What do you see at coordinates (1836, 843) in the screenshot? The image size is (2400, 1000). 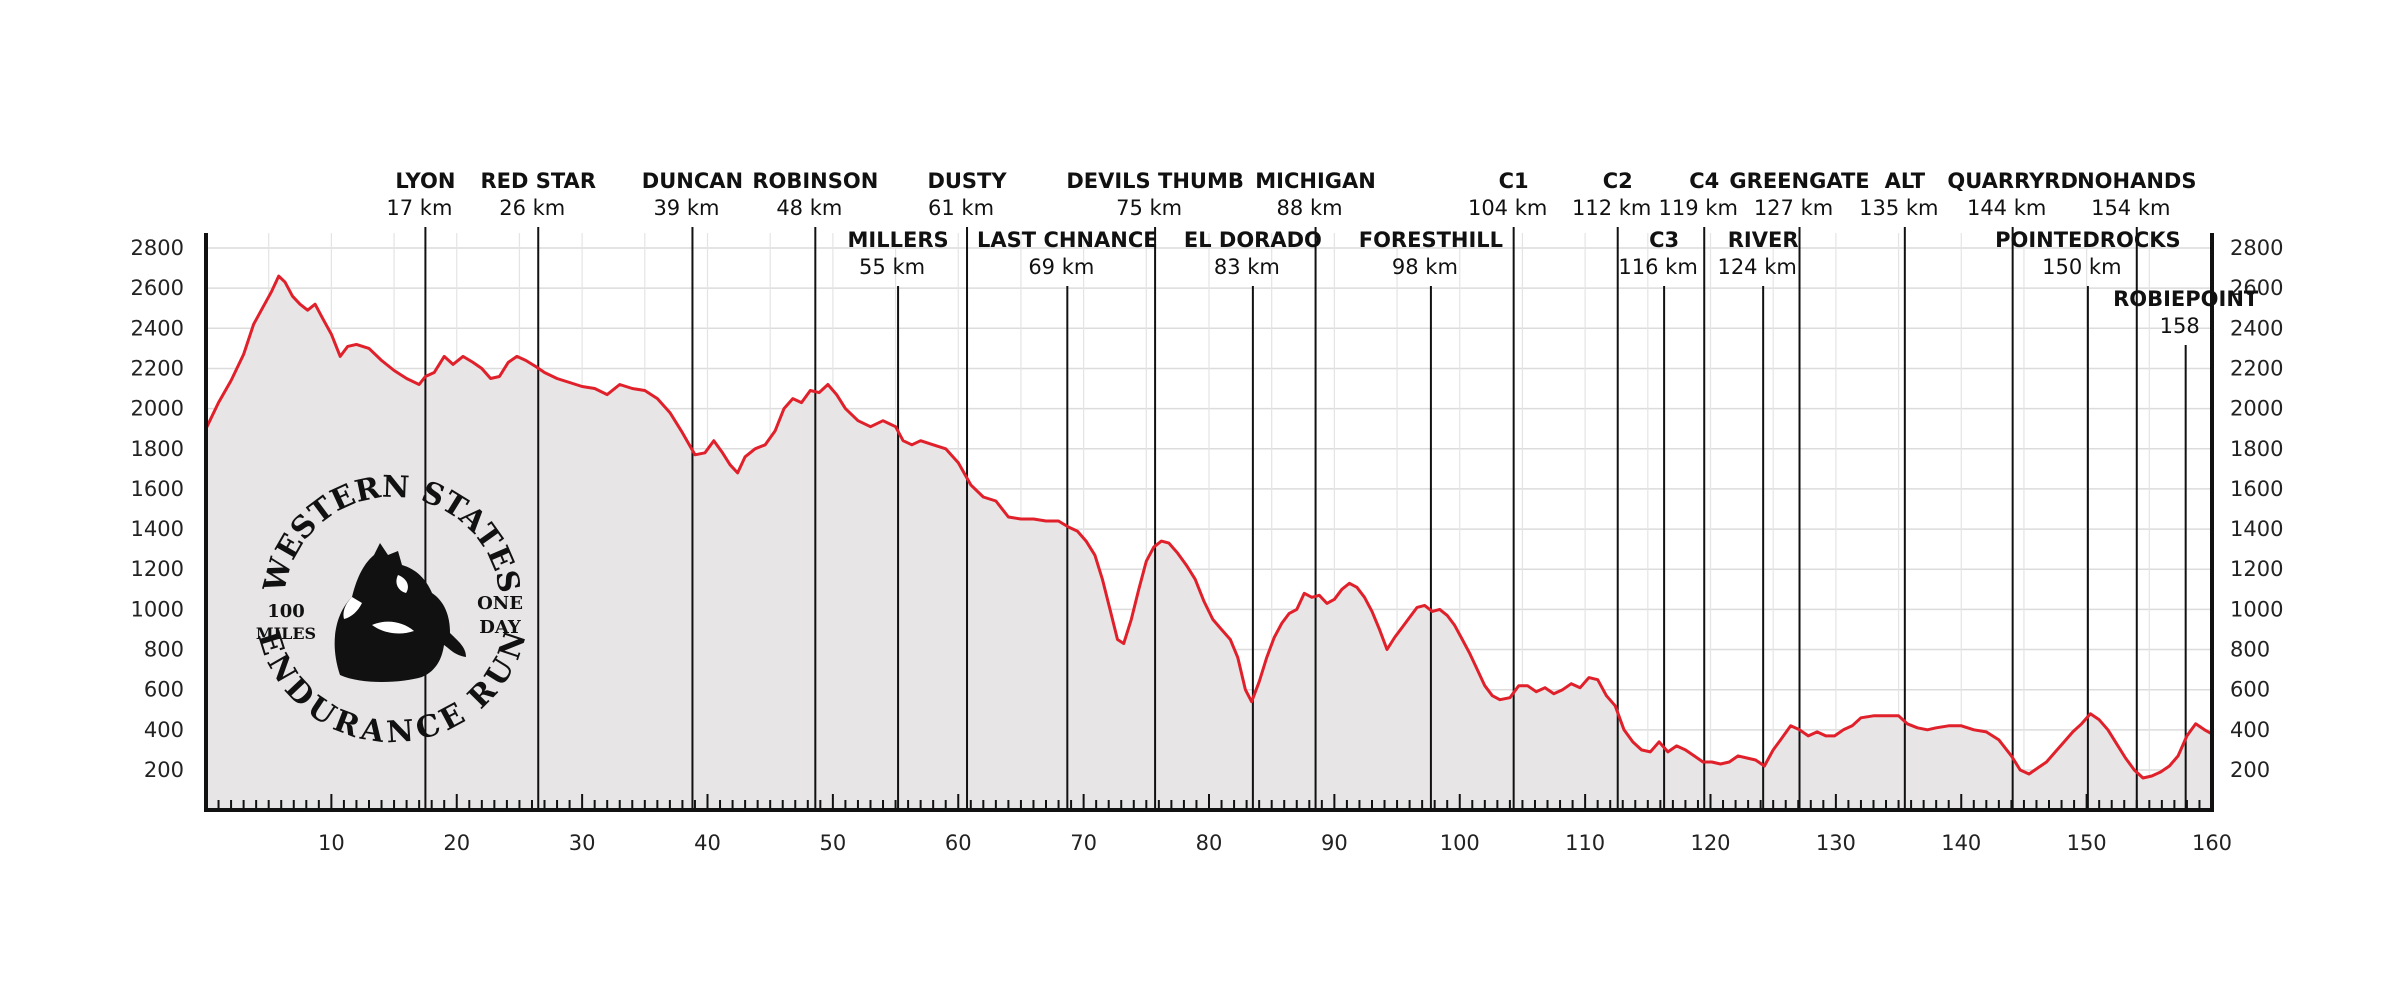 I see `x-tick-label: 130` at bounding box center [1836, 843].